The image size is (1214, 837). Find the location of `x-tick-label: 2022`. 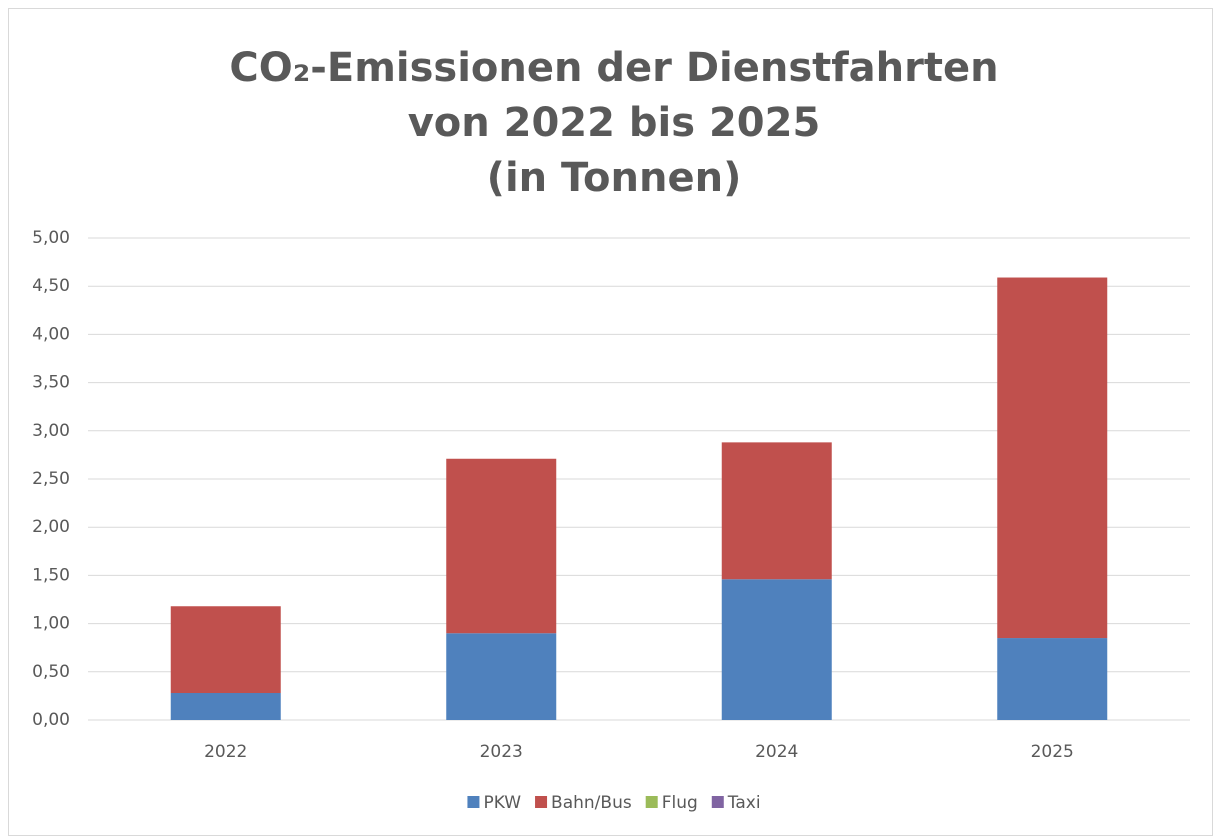

x-tick-label: 2022 is located at coordinates (225, 752).